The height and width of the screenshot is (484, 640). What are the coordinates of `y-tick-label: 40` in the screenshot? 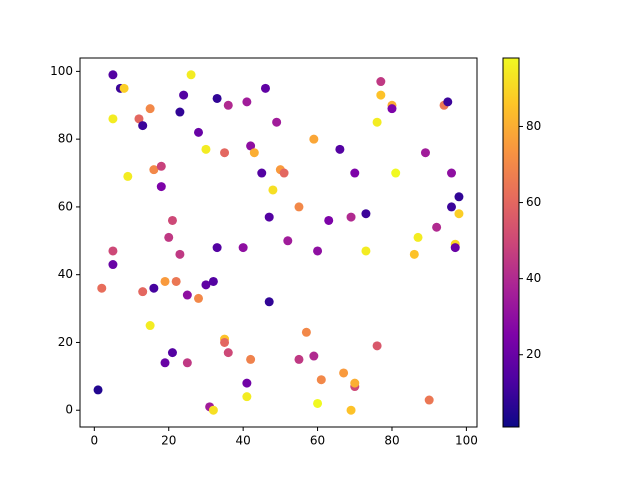 It's located at (65, 274).